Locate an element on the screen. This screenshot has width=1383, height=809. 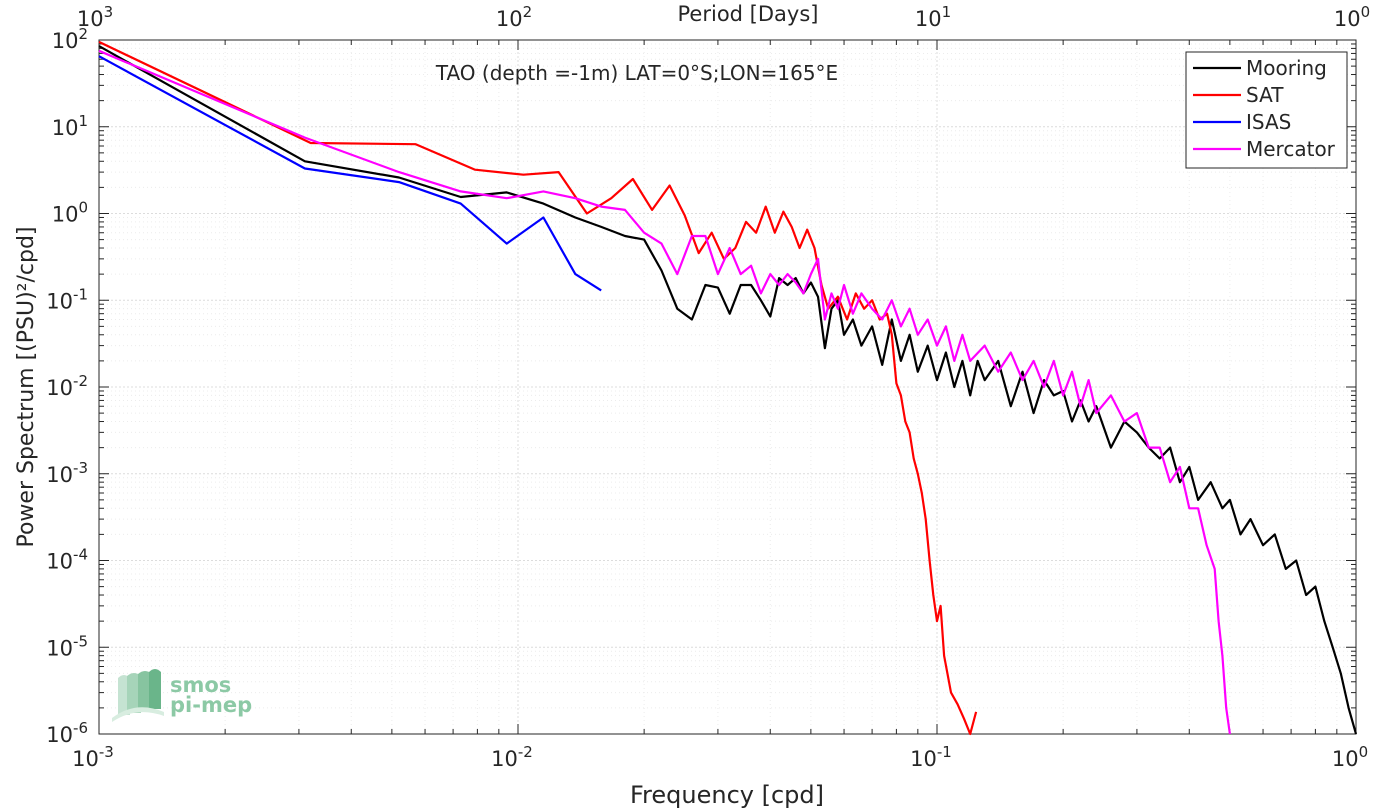
x2-tick-label: 10² is located at coordinates (514, 17).